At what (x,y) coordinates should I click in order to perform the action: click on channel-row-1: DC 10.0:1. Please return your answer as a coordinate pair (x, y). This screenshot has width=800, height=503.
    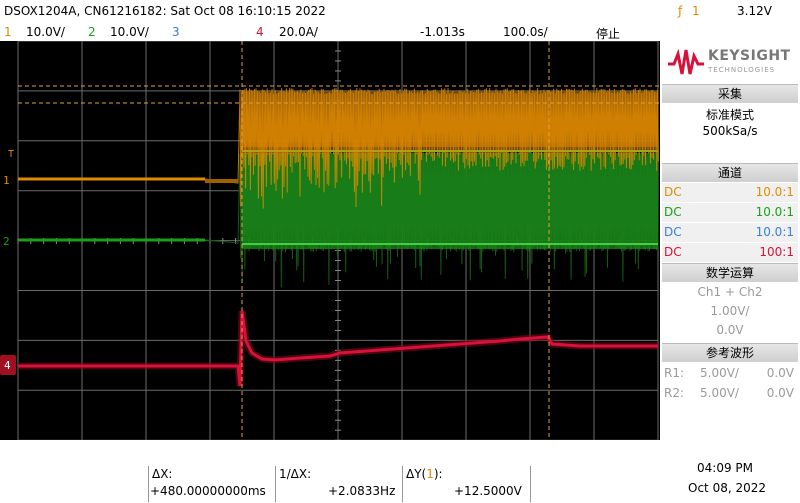
    Looking at the image, I should click on (730, 192).